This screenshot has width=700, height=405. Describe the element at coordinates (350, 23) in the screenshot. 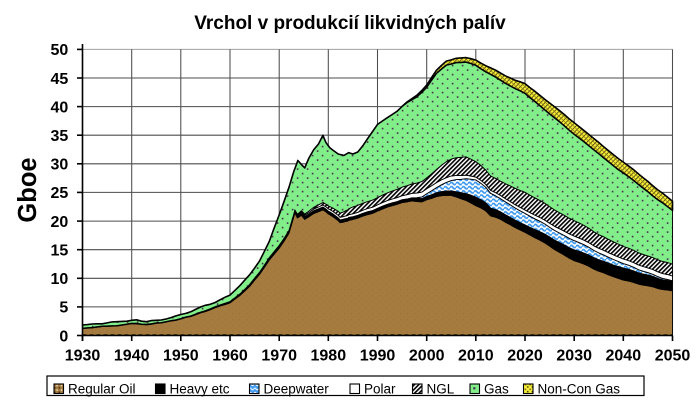

I see `svg-text:Vrchol v produkcií likvidných: Vrchol v produkcií likvidných palív` at that location.